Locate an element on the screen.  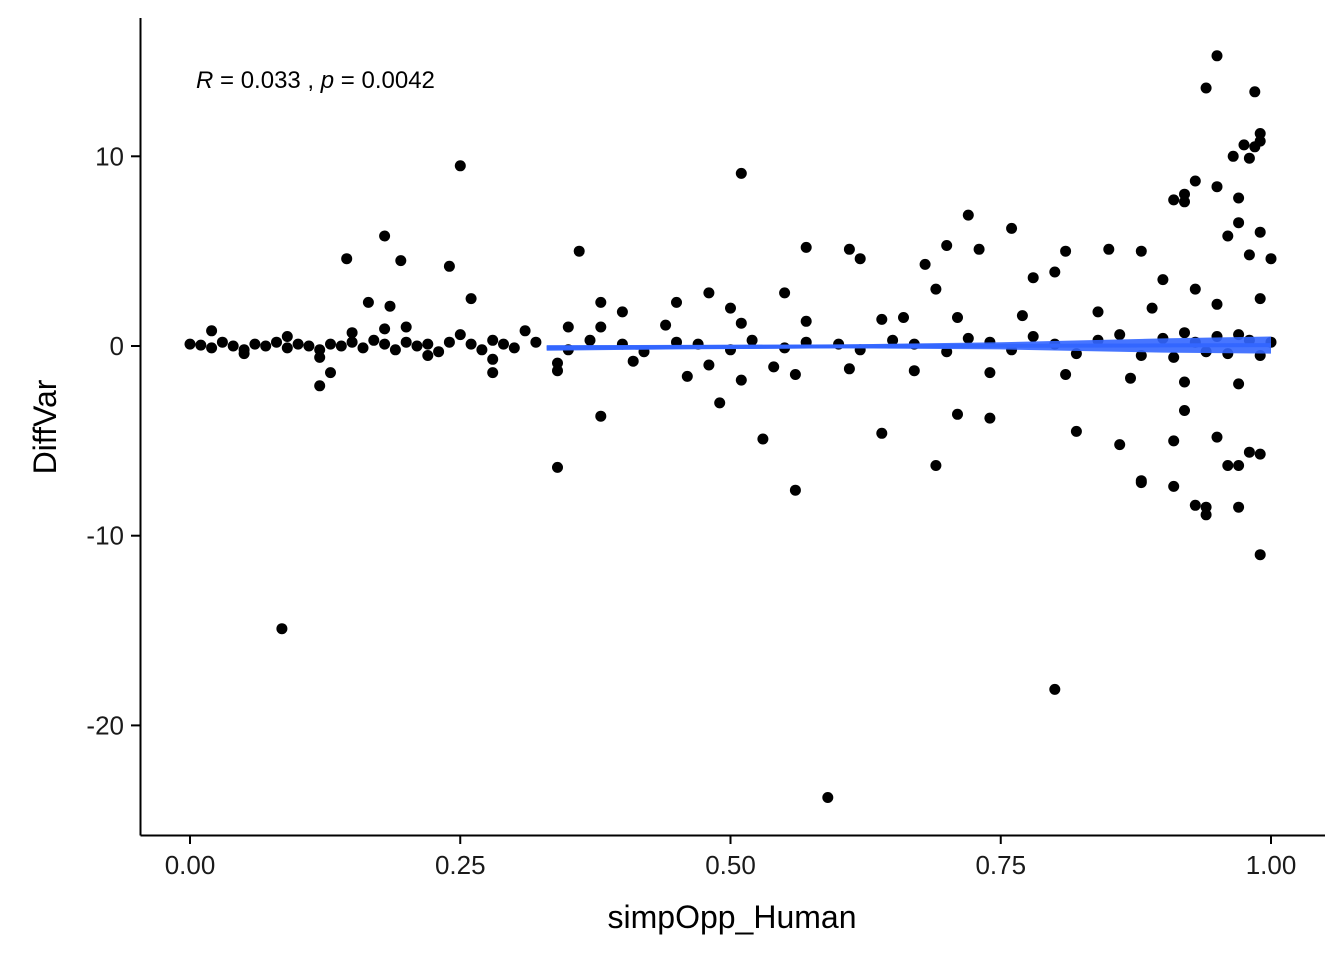
x-axis-ticks: 0.00 0.25 0.50 0.75 1.00 is located at coordinates (730, 857).